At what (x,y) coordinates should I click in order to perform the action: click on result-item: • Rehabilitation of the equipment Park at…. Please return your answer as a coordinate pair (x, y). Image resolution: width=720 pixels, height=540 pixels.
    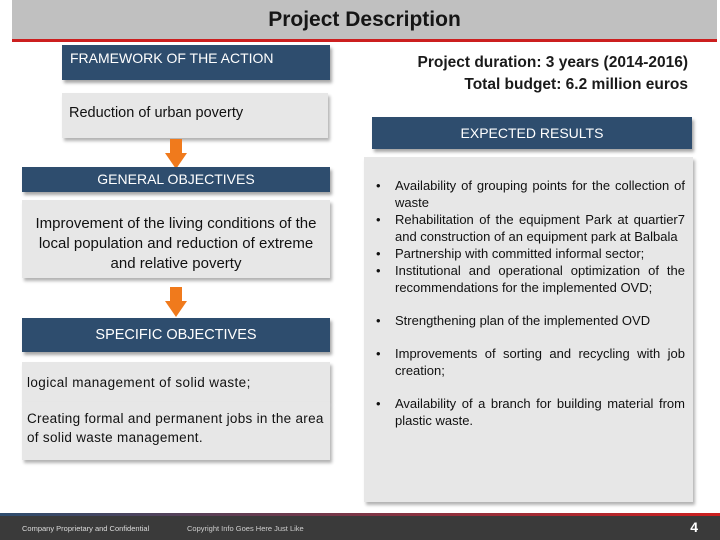
    Looking at the image, I should click on (530, 228).